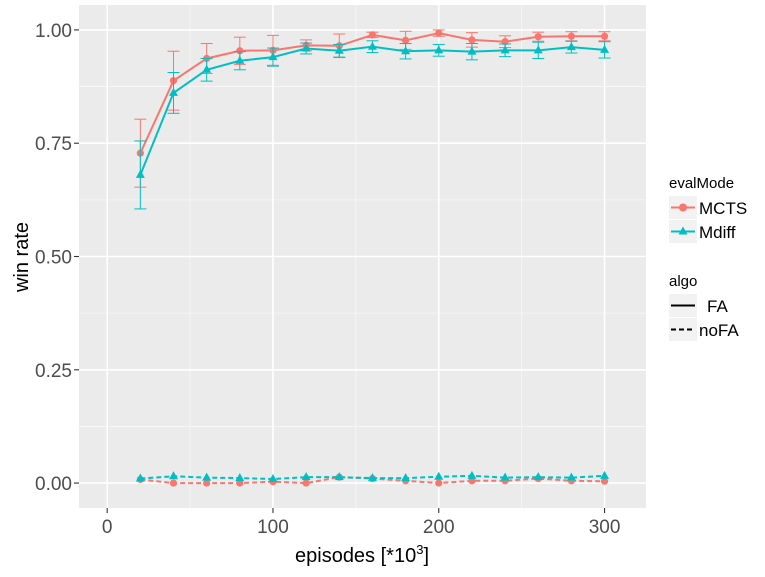 This screenshot has height=577, width=765. What do you see at coordinates (53, 484) in the screenshot?
I see `y-tick-label: 0.00` at bounding box center [53, 484].